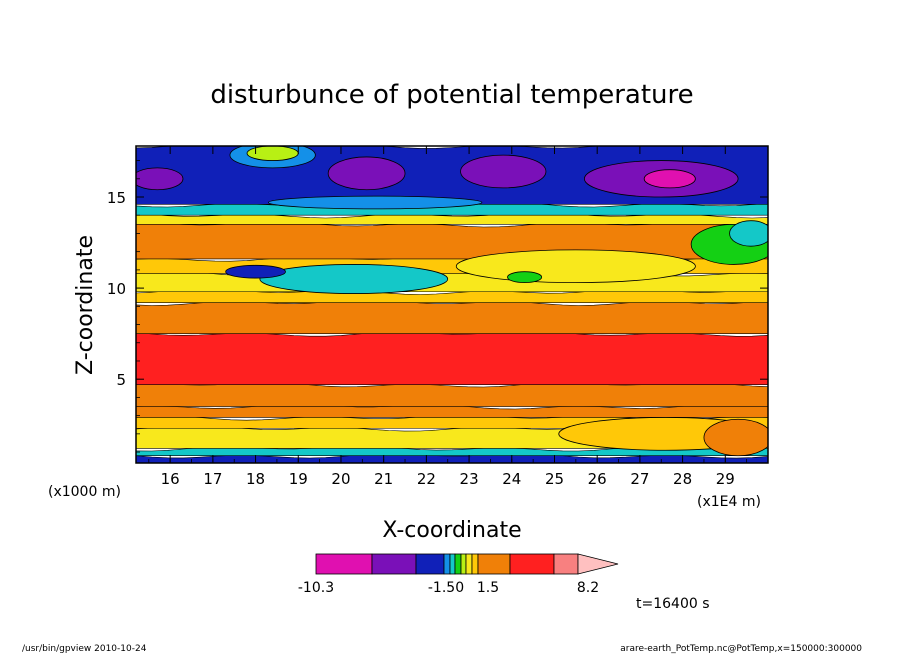 The height and width of the screenshot is (654, 904). I want to click on colorbar, so click(467, 564).